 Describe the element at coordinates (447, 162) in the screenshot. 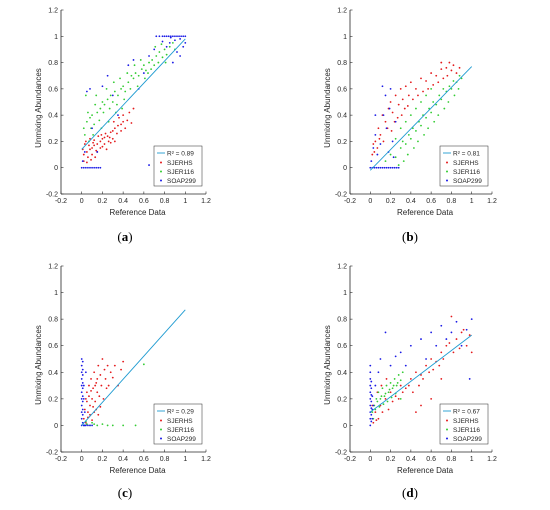

I see `legend-swatch-sjerhs` at that location.